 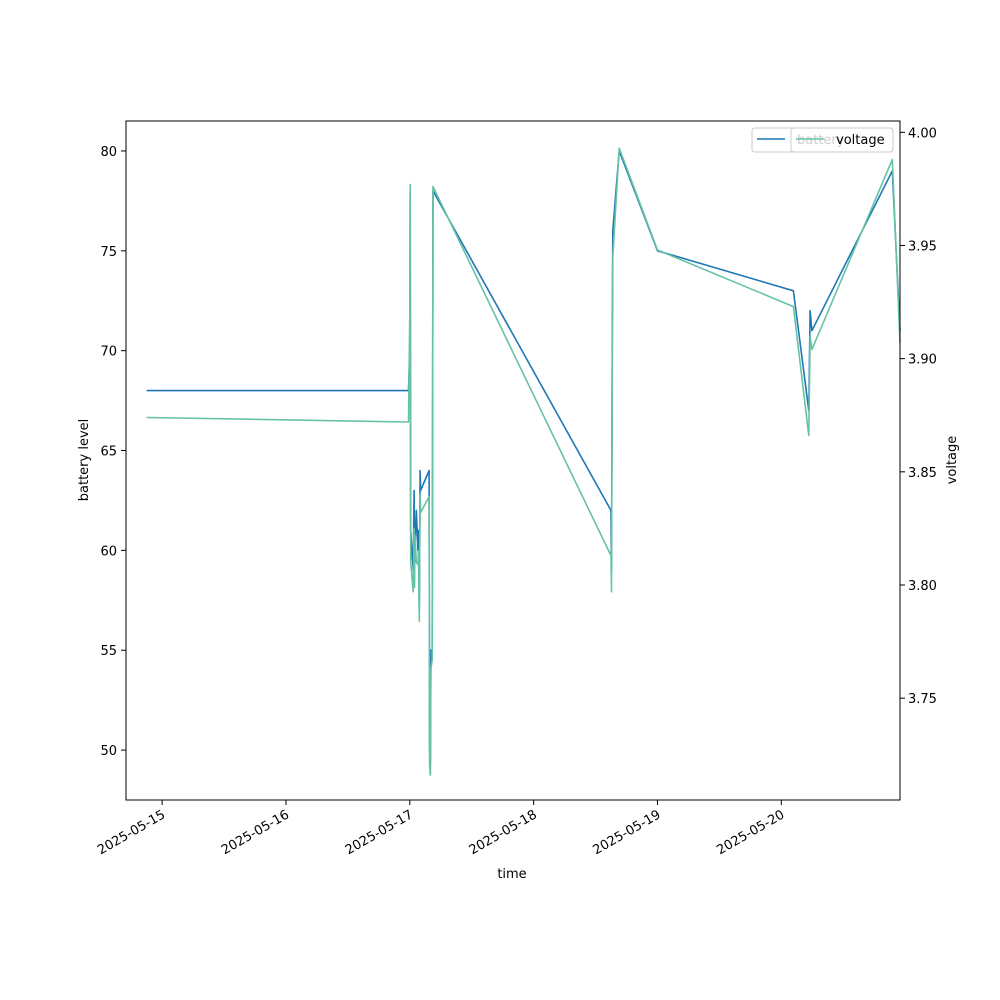 I want to click on y-right-tick-label: 3.80, so click(x=922, y=586).